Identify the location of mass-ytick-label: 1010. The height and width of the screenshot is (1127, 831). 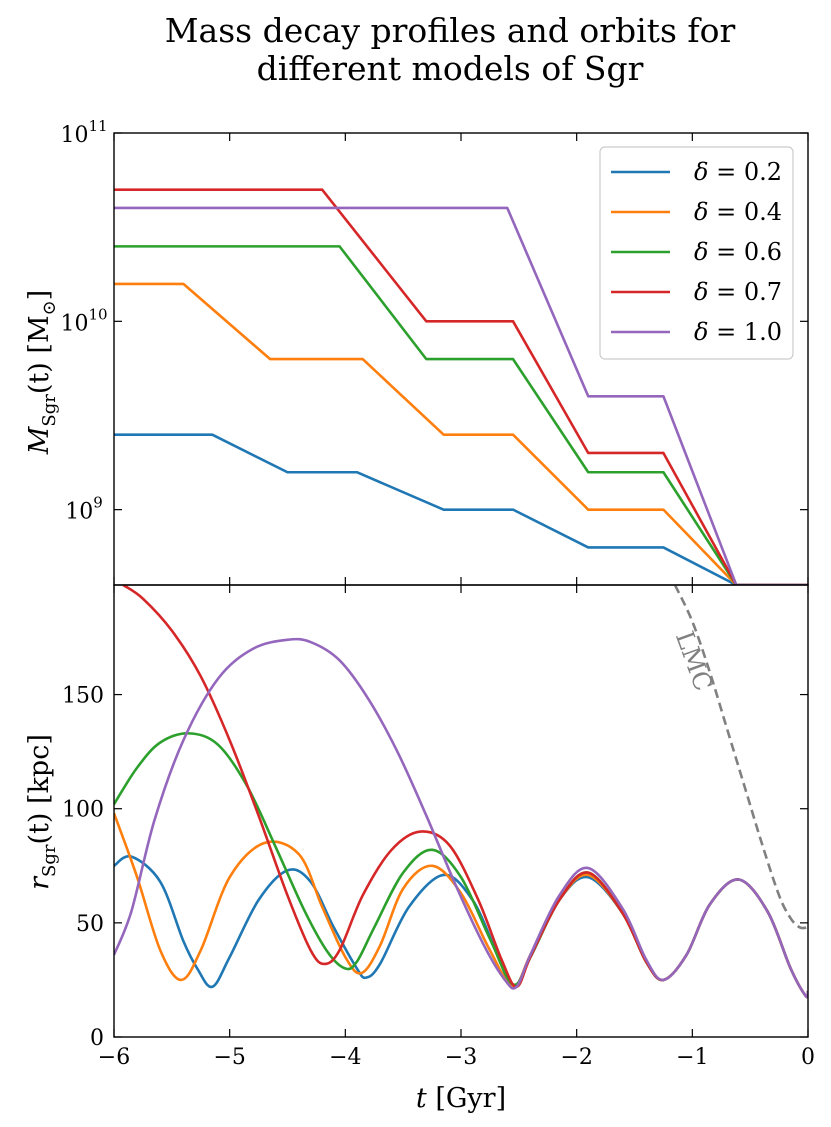
(83, 320).